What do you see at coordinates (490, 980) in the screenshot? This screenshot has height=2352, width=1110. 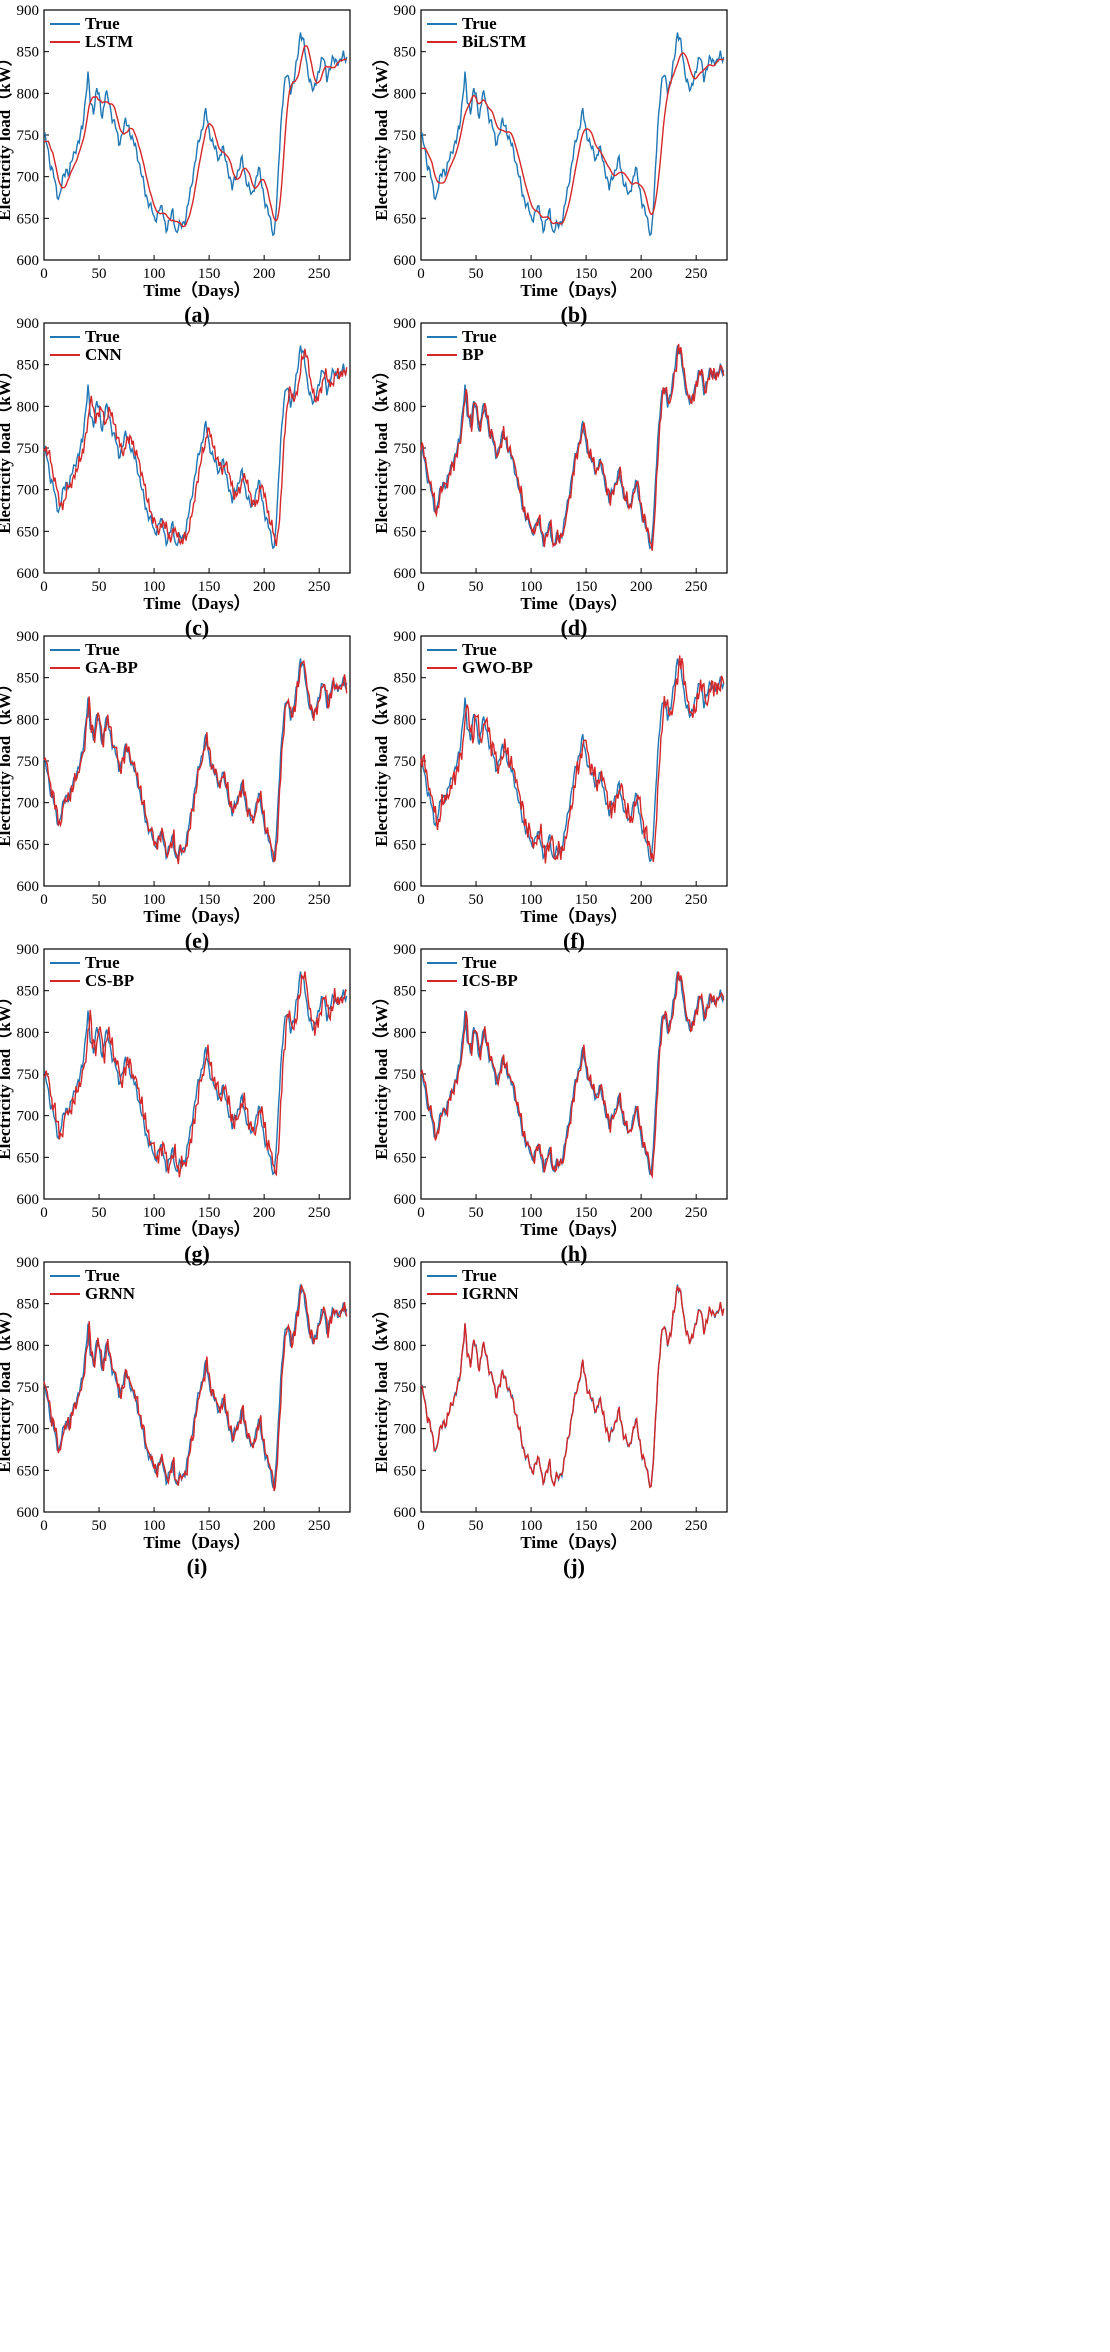 I see `legend-predicted-label: ICS-BP` at bounding box center [490, 980].